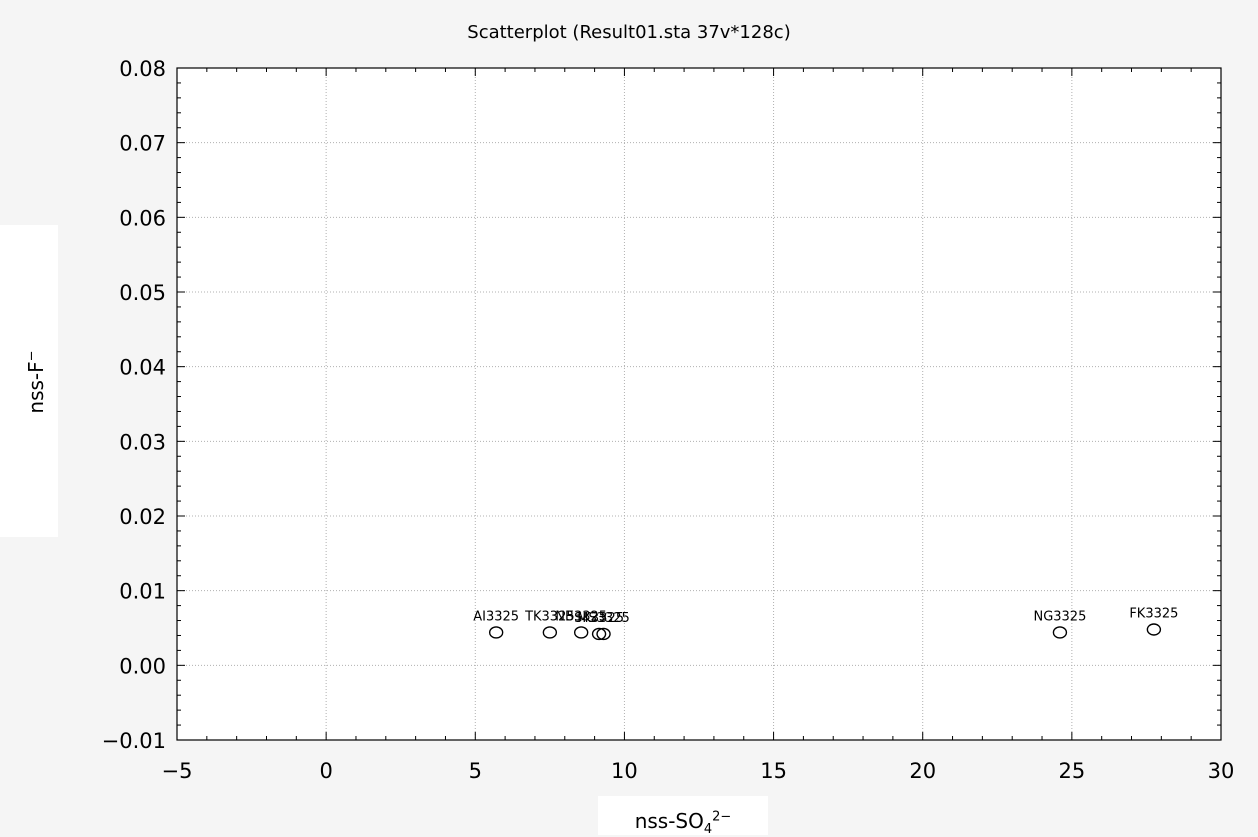 The height and width of the screenshot is (837, 1258). I want to click on x-axis-label: nss-SO42−, so click(683, 823).